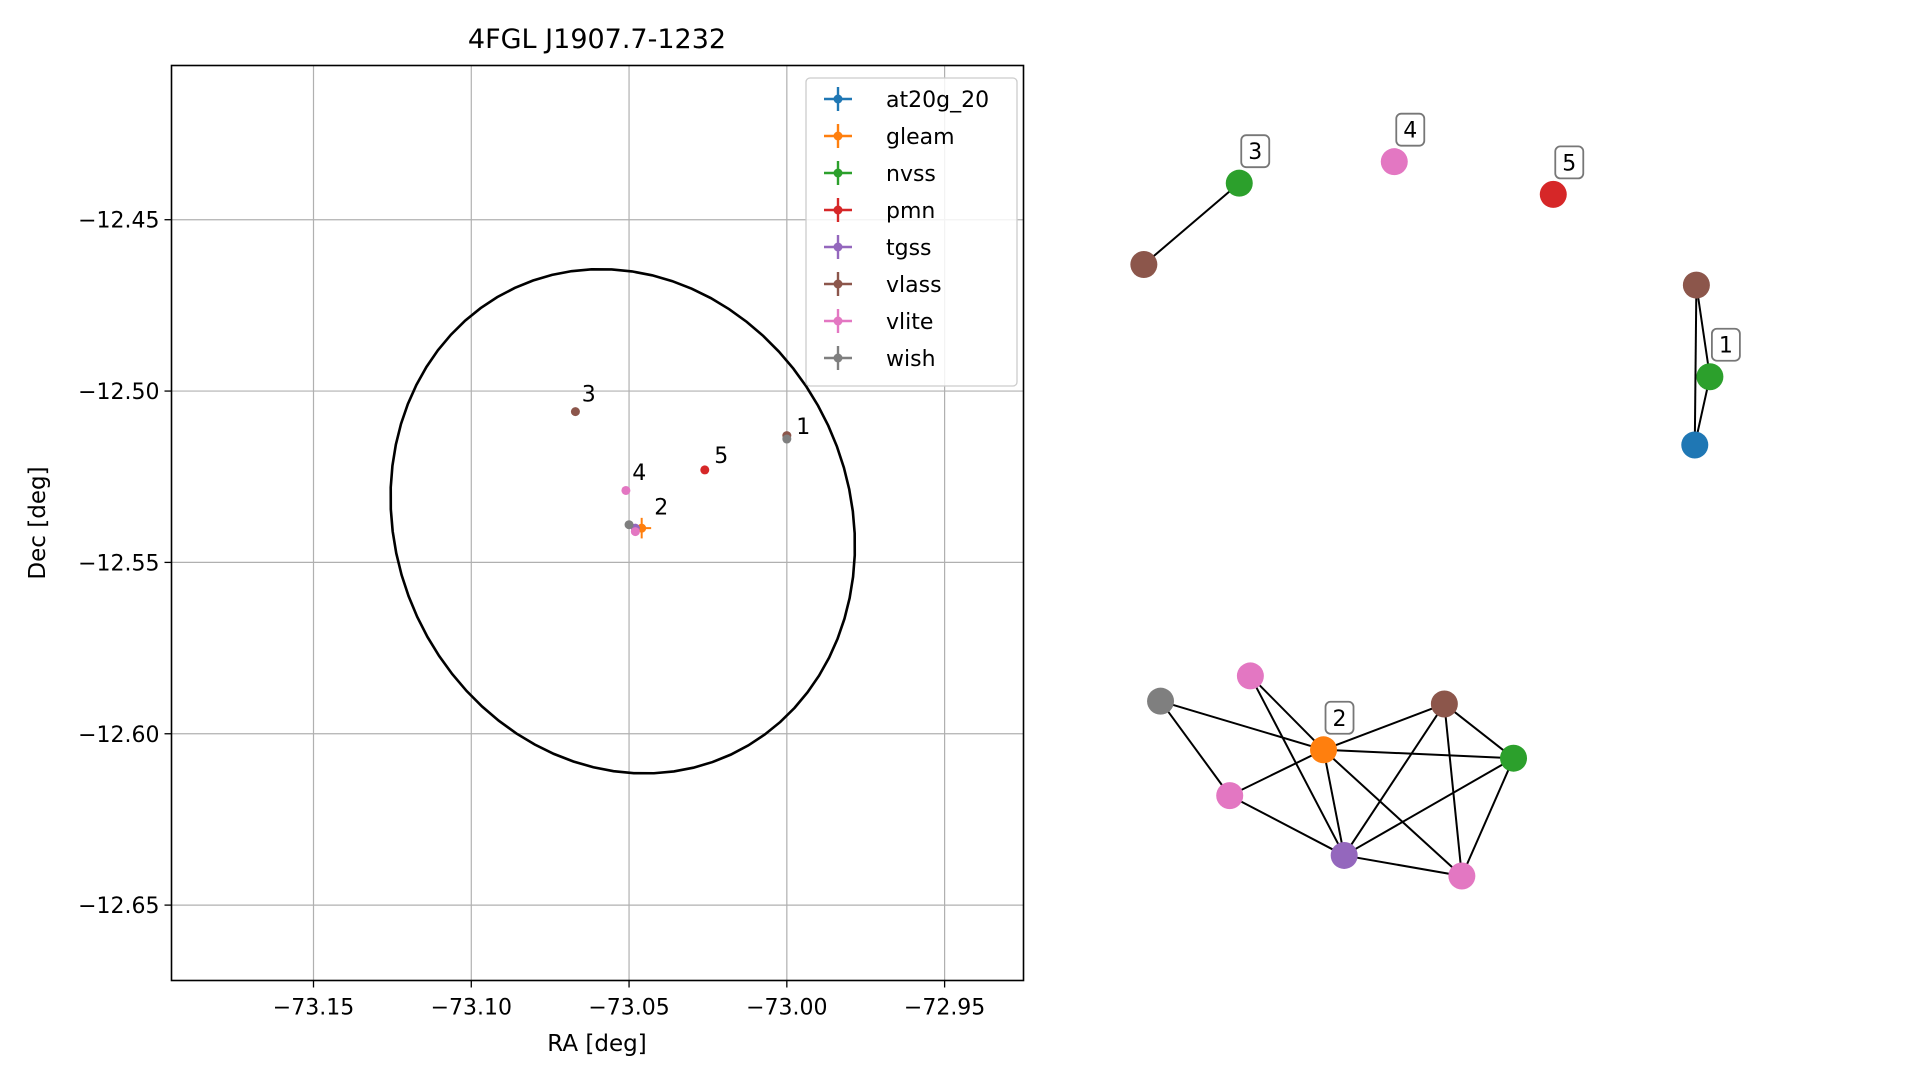 This screenshot has height=1080, width=1919. Describe the element at coordinates (589, 394) in the screenshot. I see `point-annotation: 3` at that location.